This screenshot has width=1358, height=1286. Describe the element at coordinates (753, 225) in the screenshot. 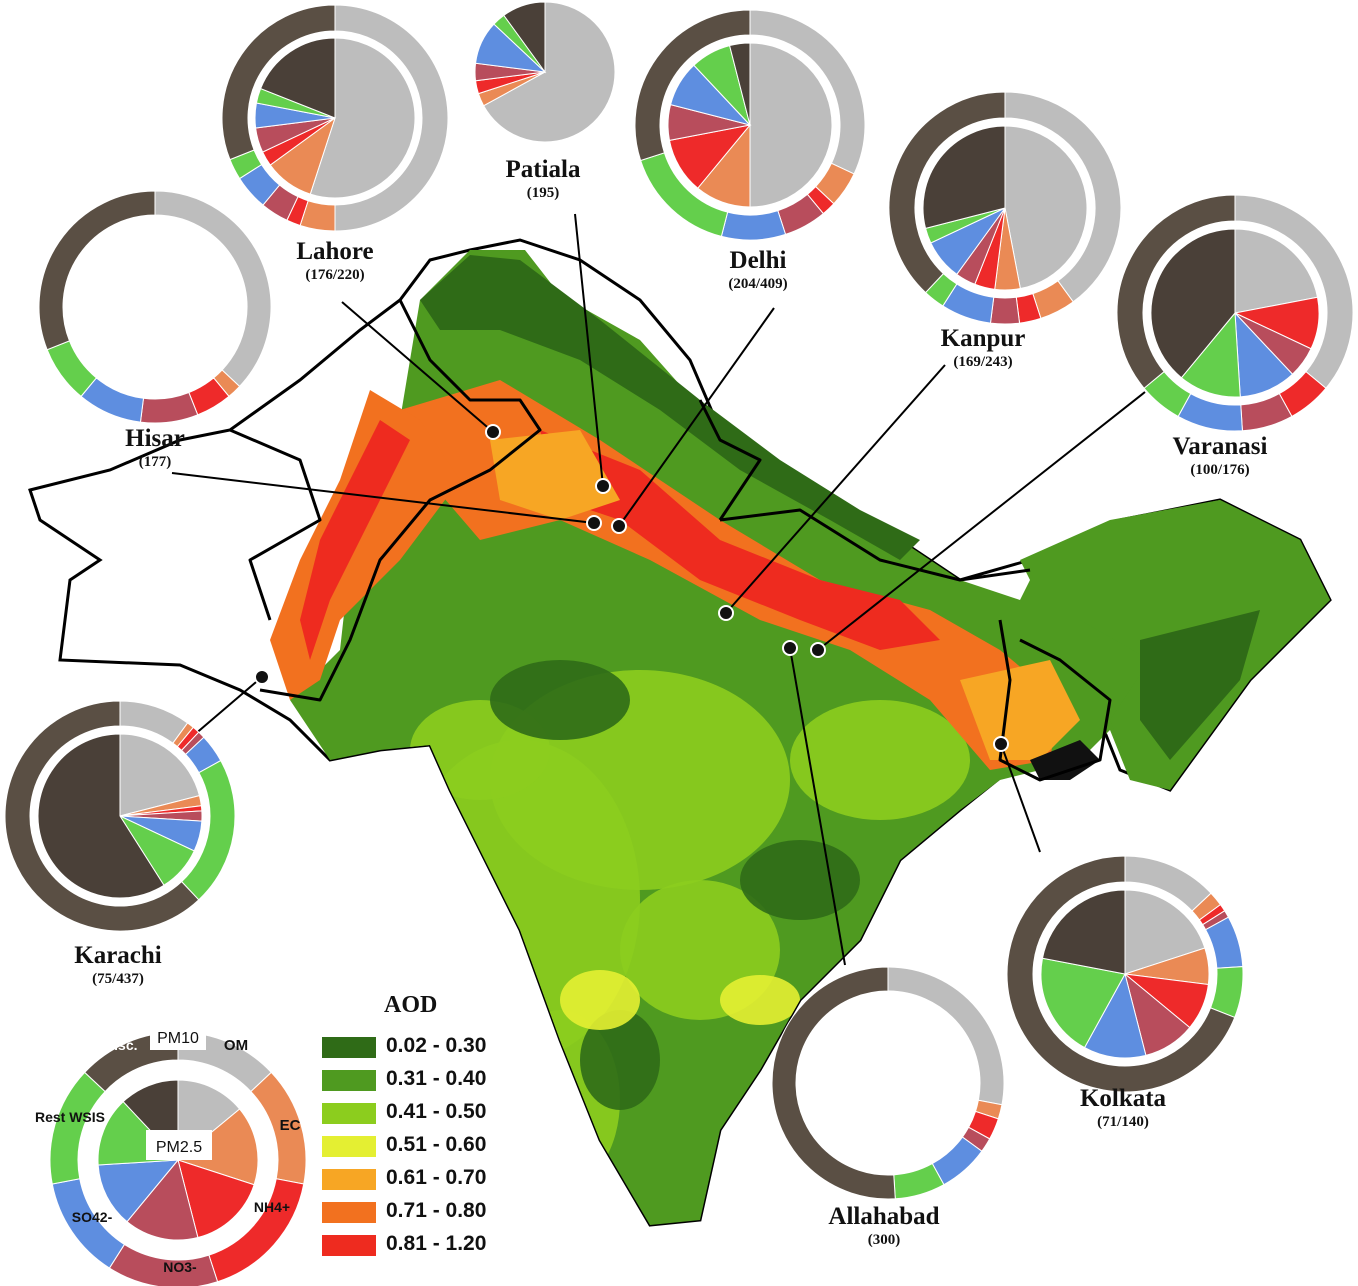

I see `outer-slice-SO4` at that location.